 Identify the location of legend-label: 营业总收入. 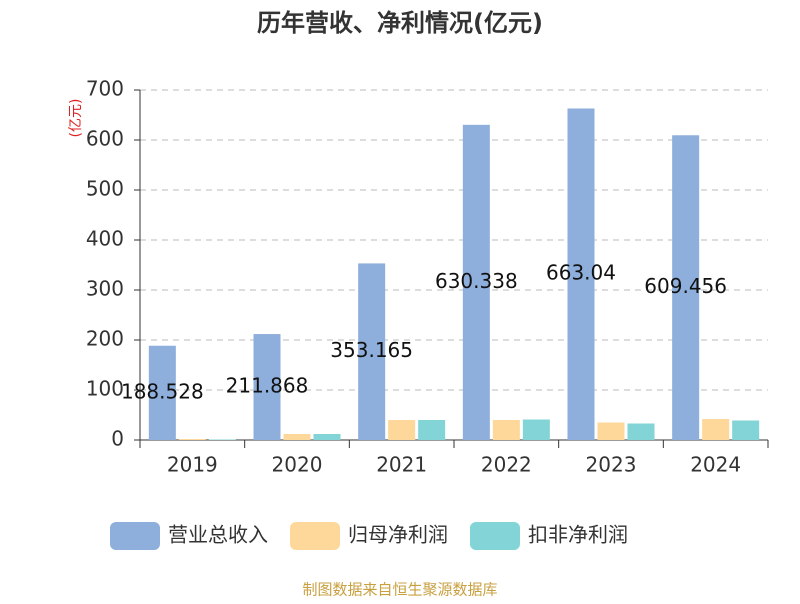
(218, 535).